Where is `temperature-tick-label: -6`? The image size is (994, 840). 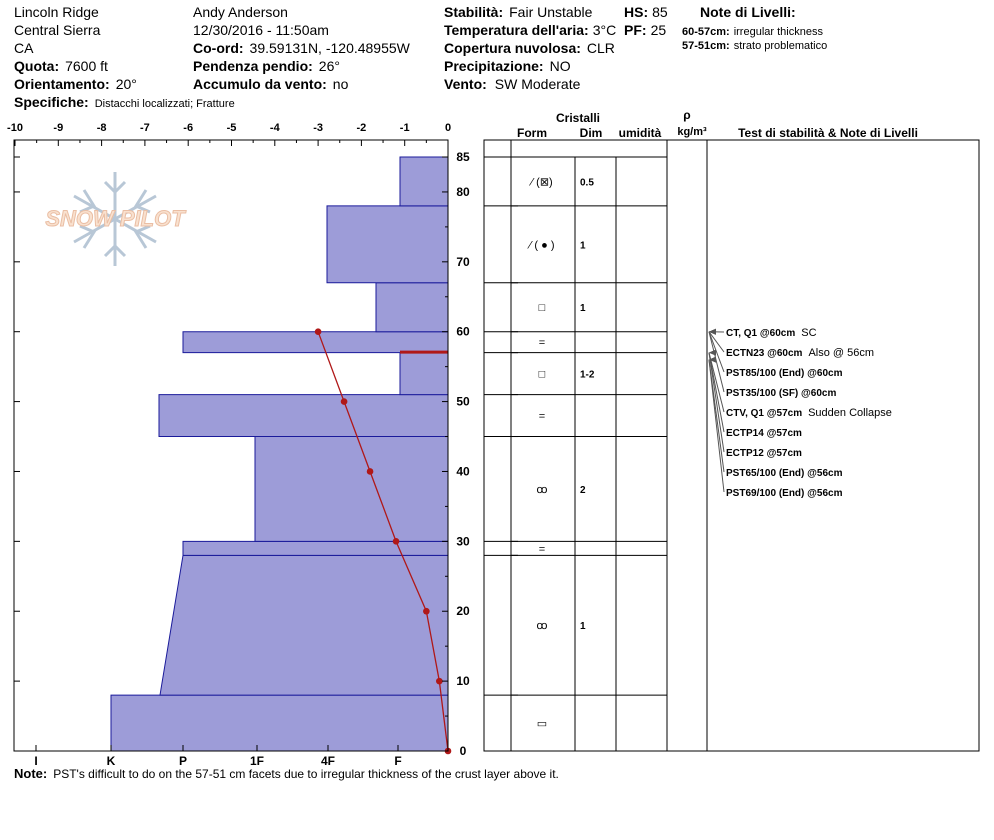
temperature-tick-label: -6 is located at coordinates (188, 128).